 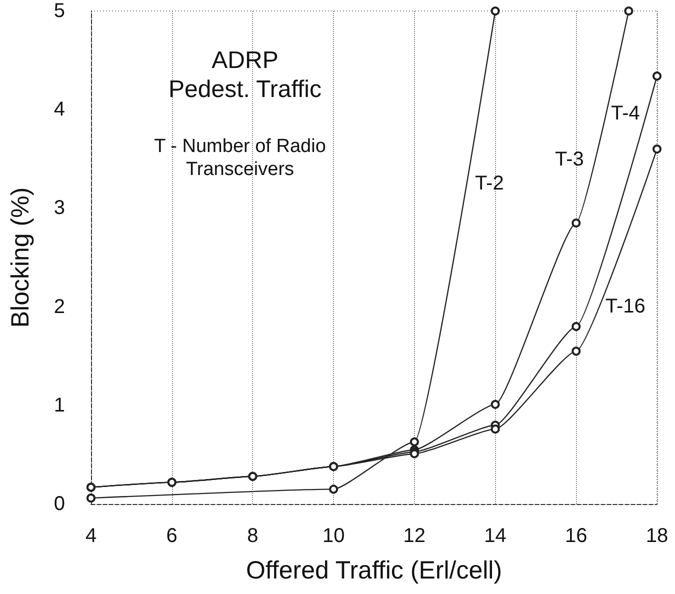 What do you see at coordinates (657, 536) in the screenshot?
I see `x-tick-label: 18` at bounding box center [657, 536].